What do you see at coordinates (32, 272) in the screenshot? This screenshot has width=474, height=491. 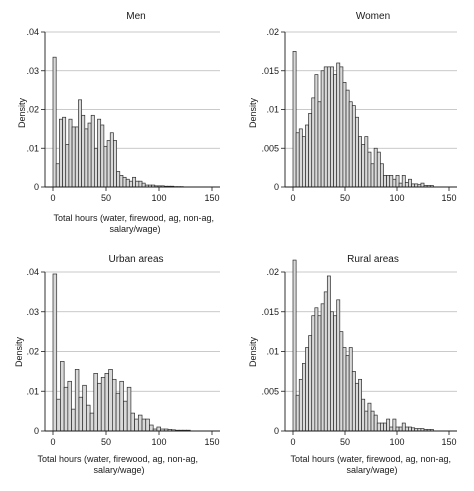 I see `y-tick-label: .04` at bounding box center [32, 272].